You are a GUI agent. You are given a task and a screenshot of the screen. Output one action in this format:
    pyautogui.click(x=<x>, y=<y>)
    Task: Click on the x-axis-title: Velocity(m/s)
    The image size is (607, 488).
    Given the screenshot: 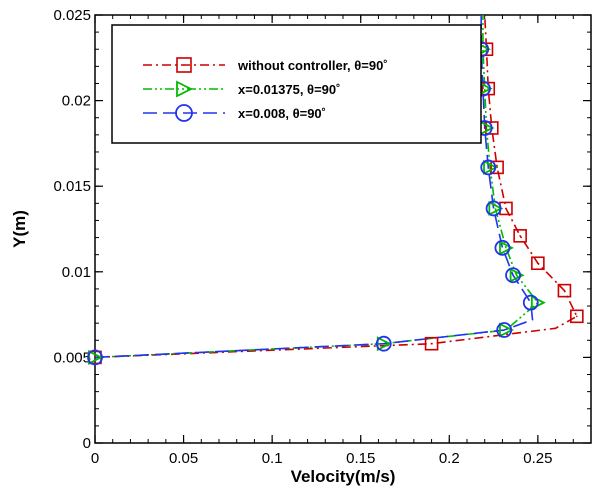 What is the action you would take?
    pyautogui.click(x=343, y=476)
    